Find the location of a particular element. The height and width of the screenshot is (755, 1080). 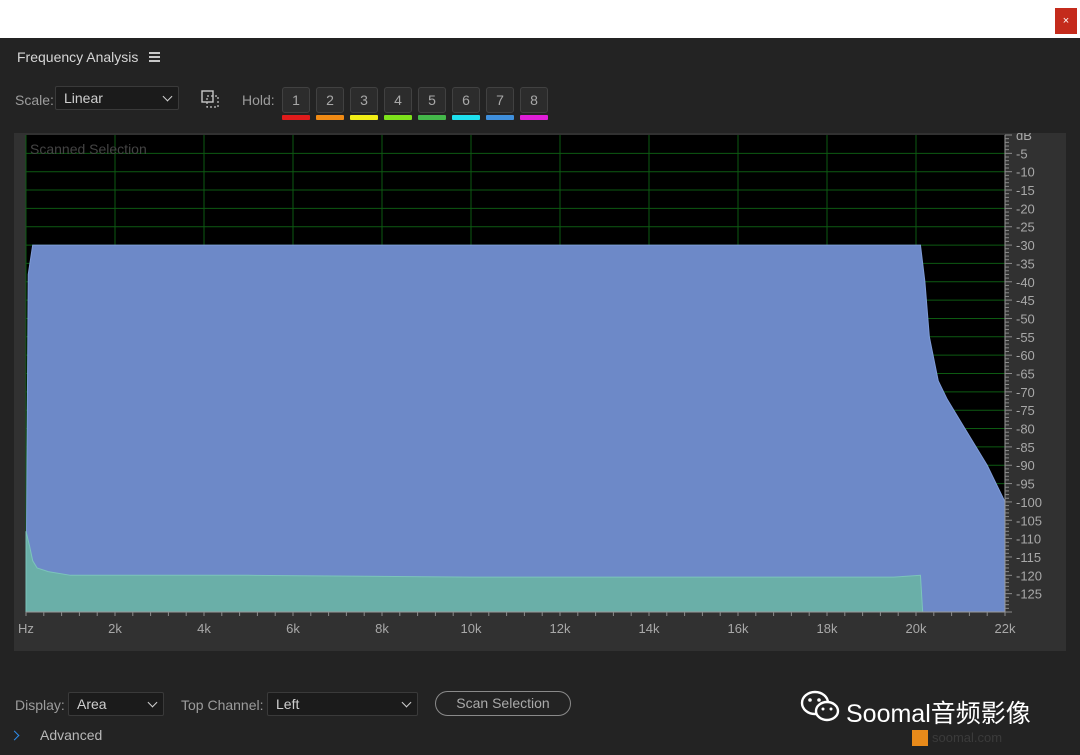

y-tick-label: -10 is located at coordinates (1025, 172).